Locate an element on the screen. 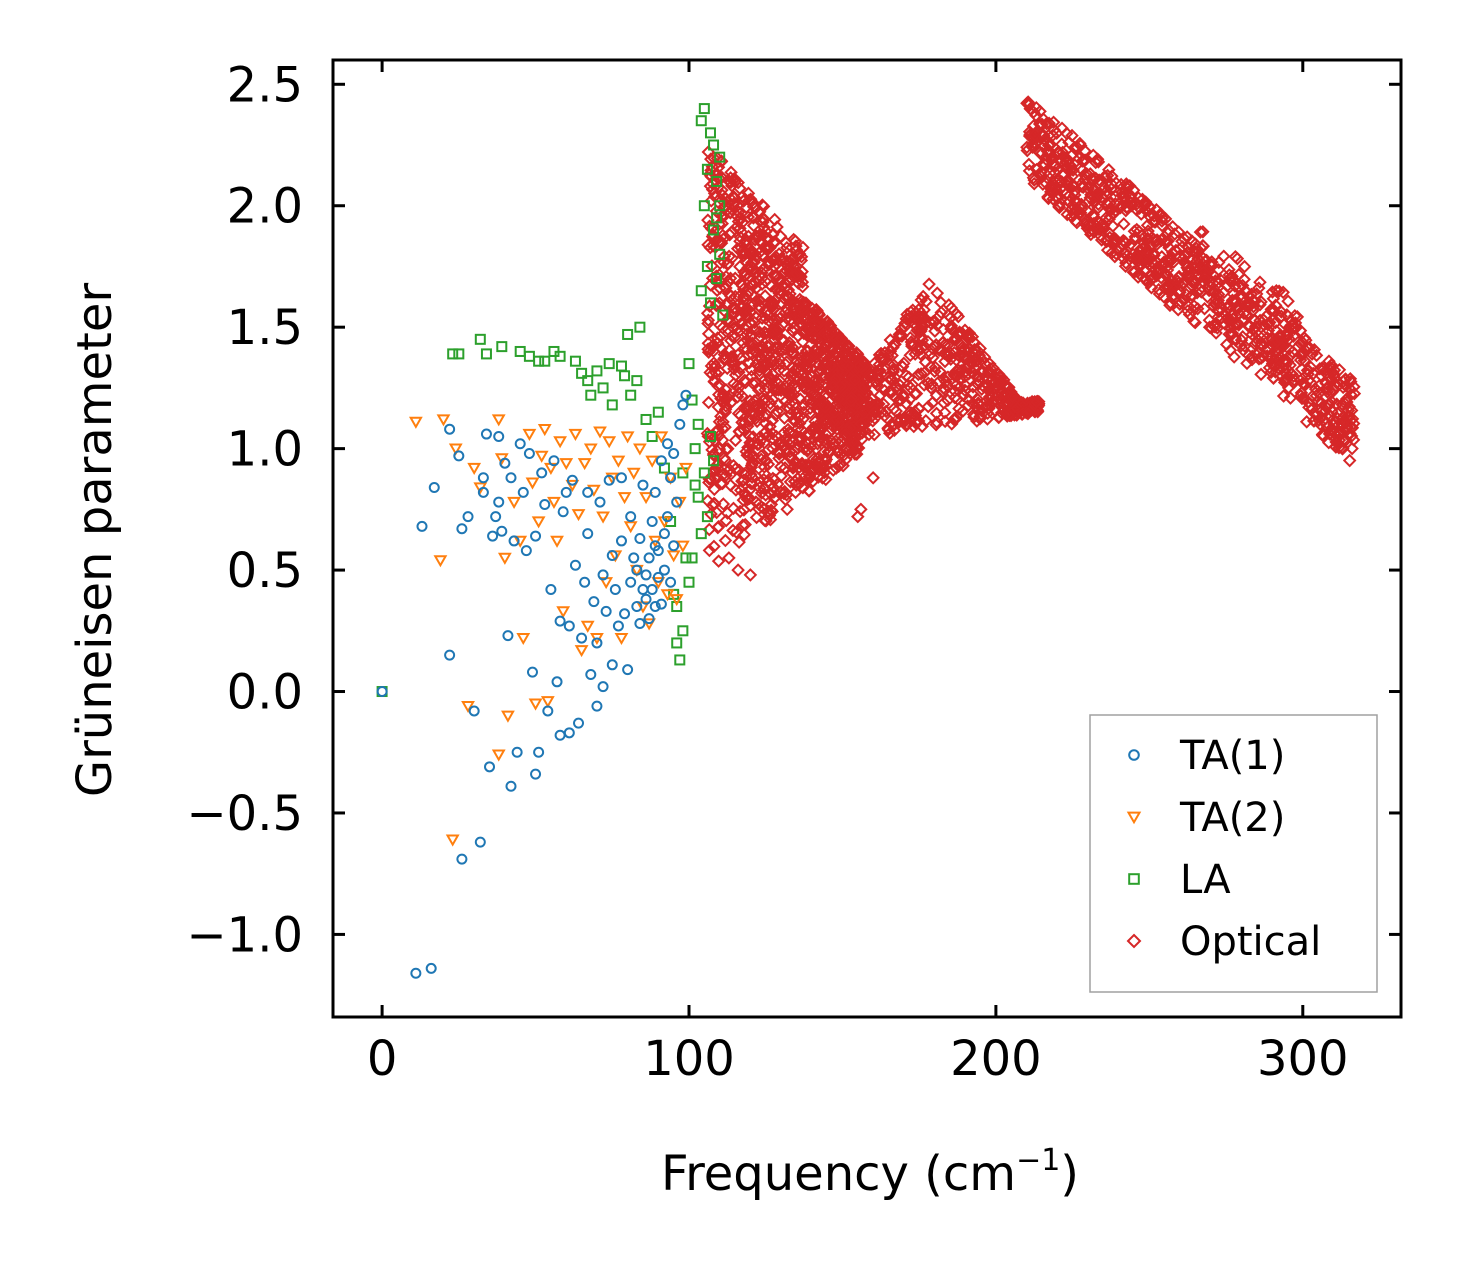 This screenshot has width=1462, height=1265. x-tick-label: 100 is located at coordinates (689, 1059).